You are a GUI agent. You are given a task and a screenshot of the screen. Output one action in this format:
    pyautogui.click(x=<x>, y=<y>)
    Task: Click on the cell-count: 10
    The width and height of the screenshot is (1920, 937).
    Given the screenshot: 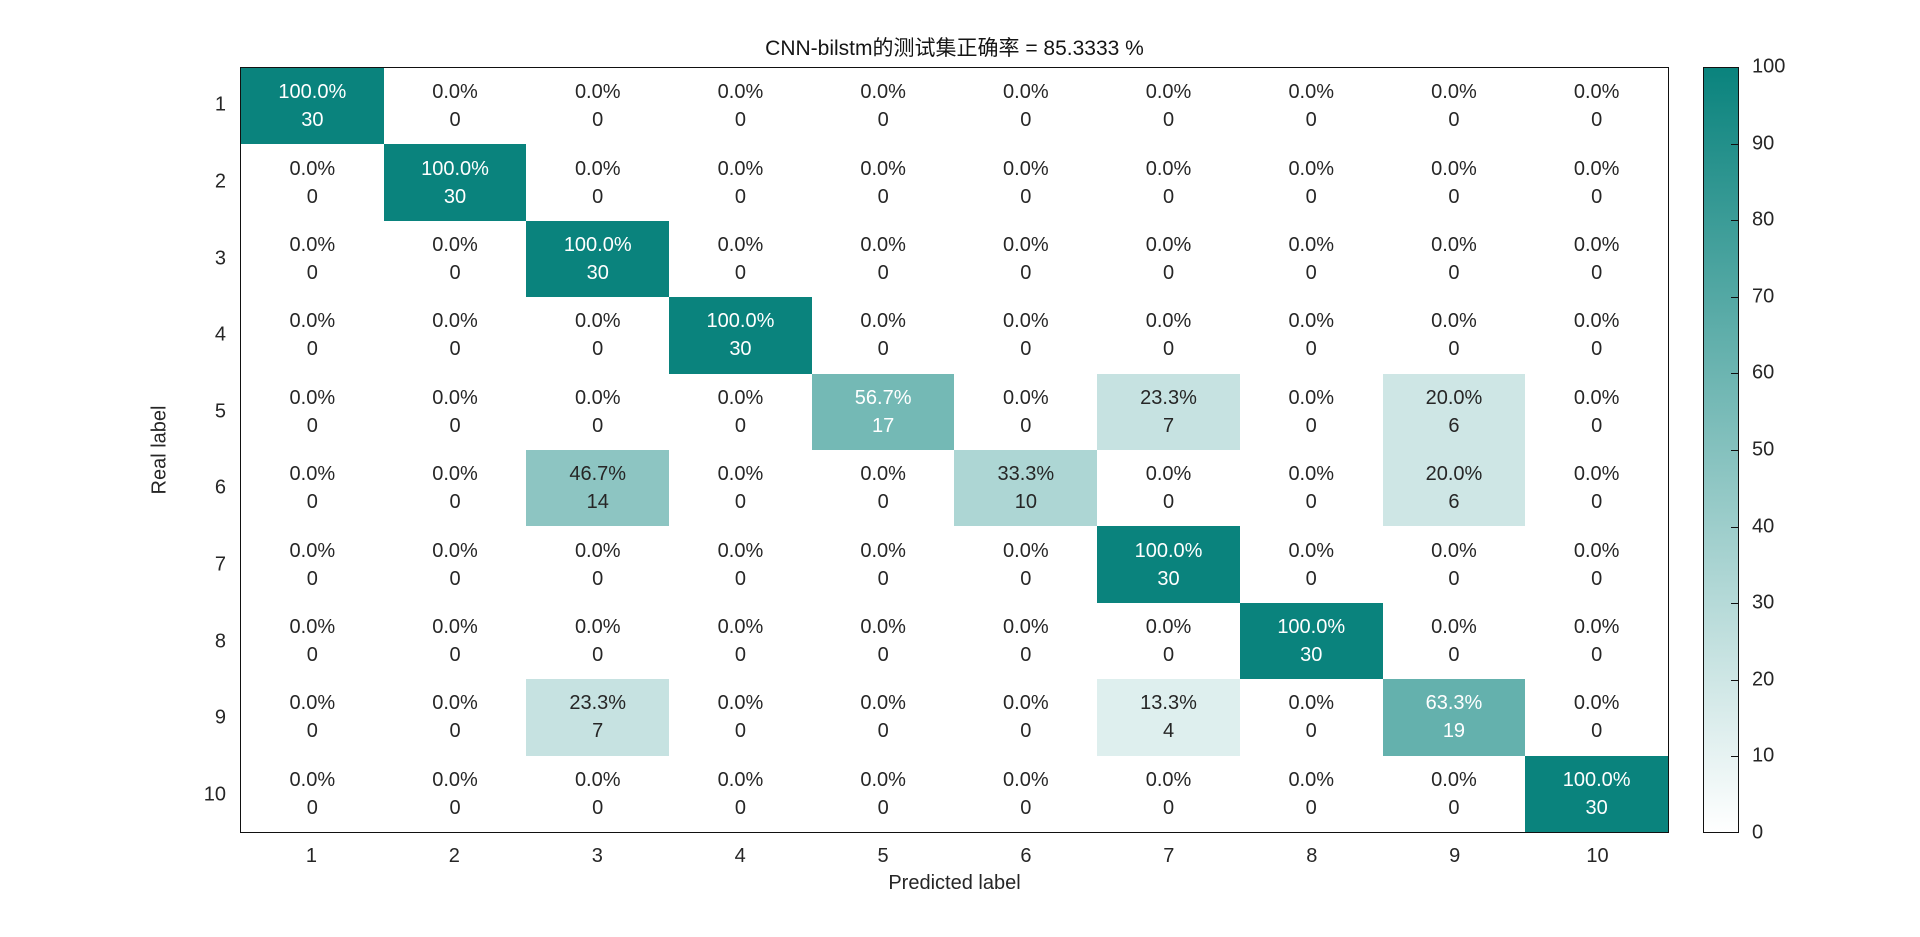 What is the action you would take?
    pyautogui.click(x=1025, y=502)
    